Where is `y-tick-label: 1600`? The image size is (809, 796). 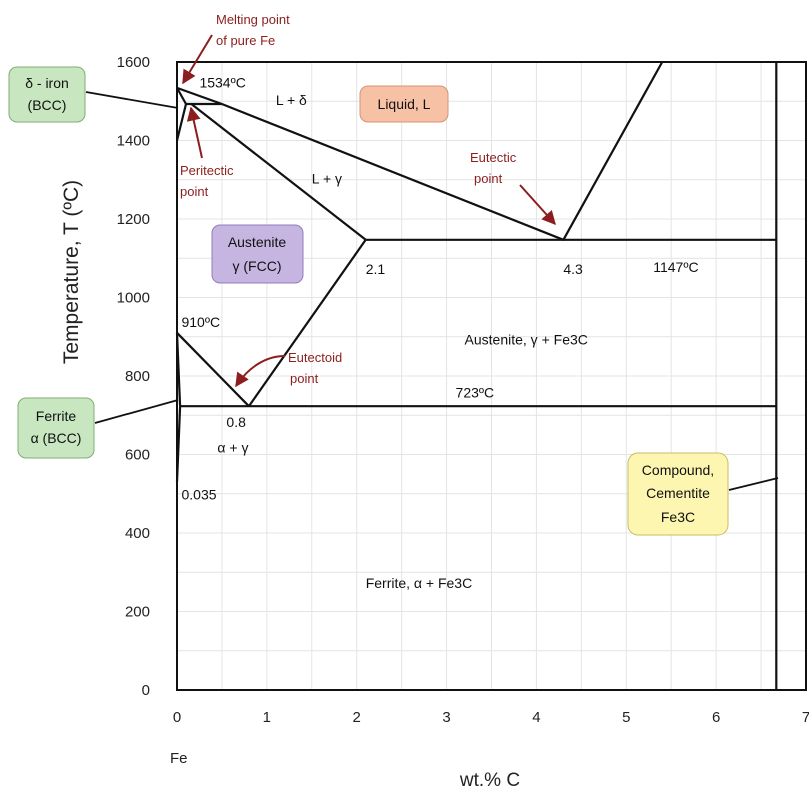 y-tick-label: 1600 is located at coordinates (133, 62).